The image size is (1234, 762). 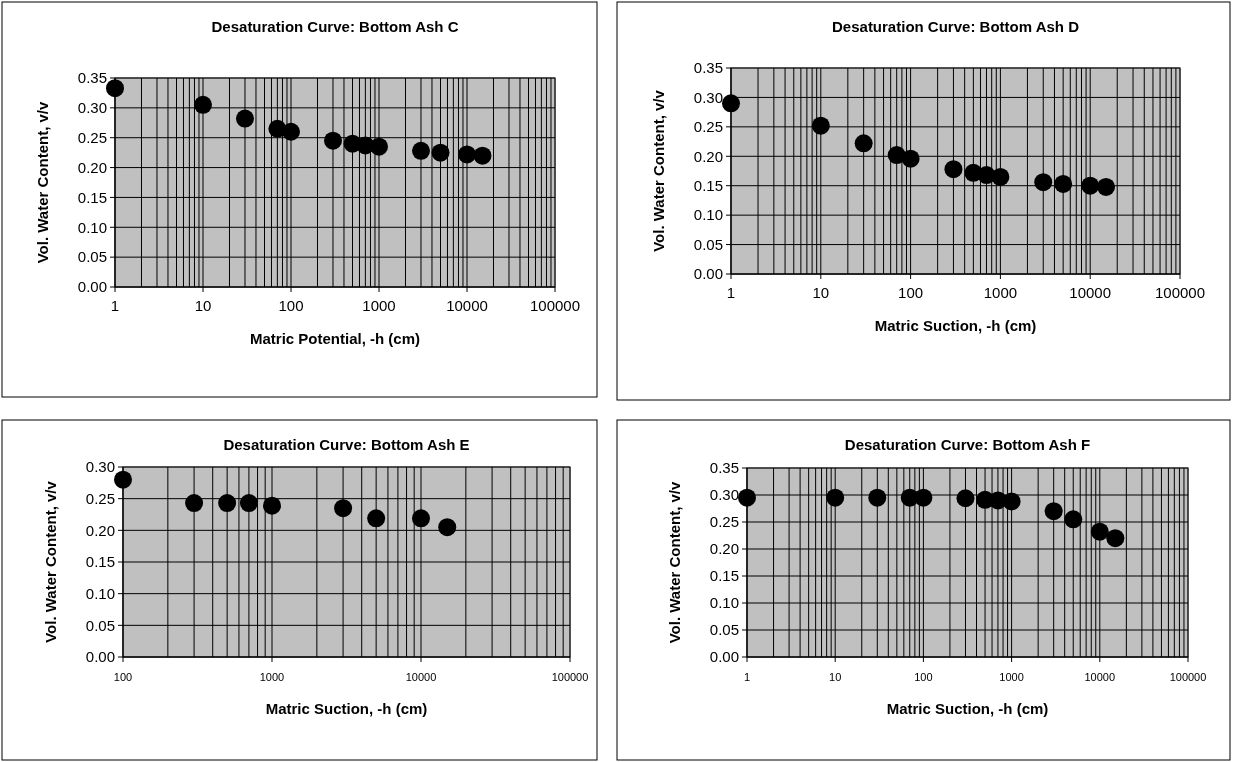 What do you see at coordinates (335, 338) in the screenshot?
I see `x-axis-title: Matric Potential, -h (cm)` at bounding box center [335, 338].